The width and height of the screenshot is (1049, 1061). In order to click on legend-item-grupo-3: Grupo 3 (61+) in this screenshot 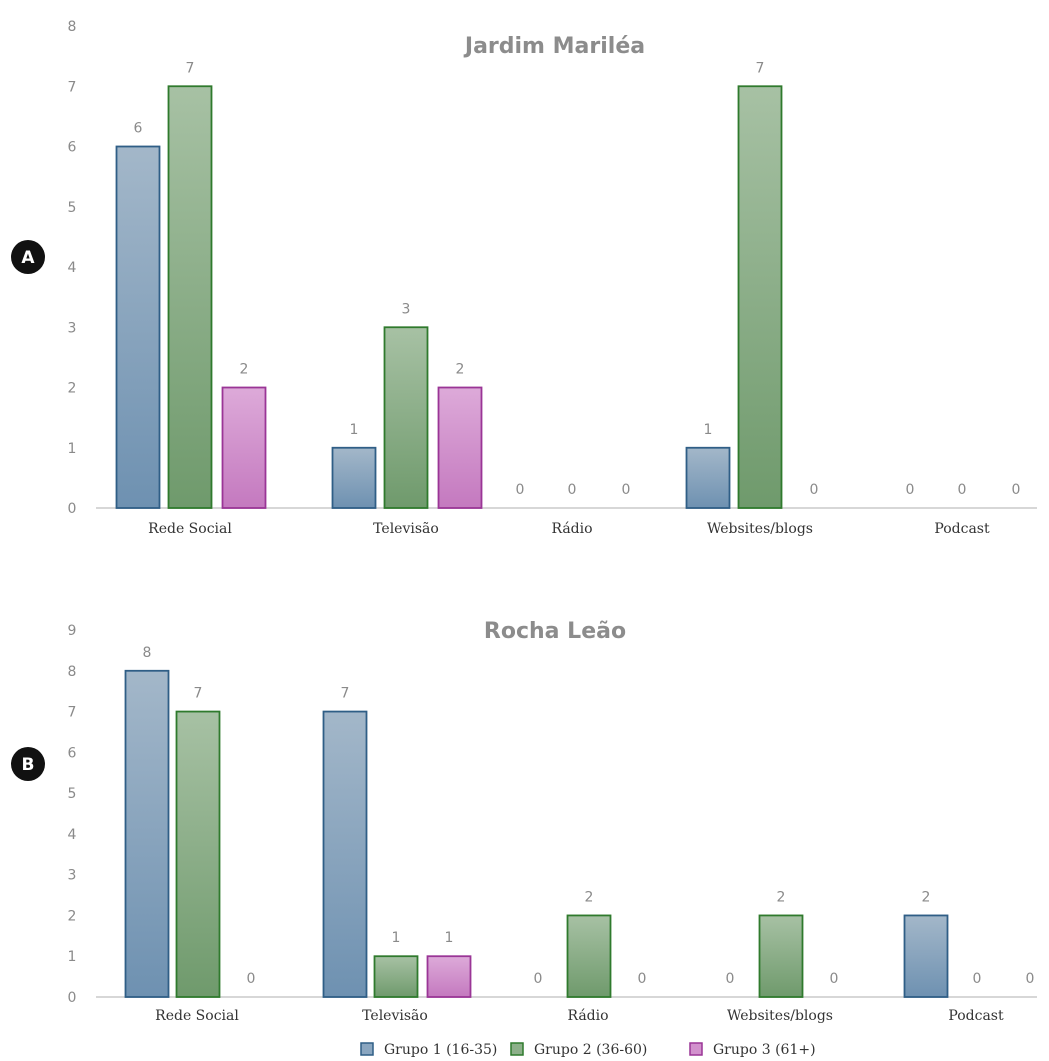, I will do `click(752, 1050)`.